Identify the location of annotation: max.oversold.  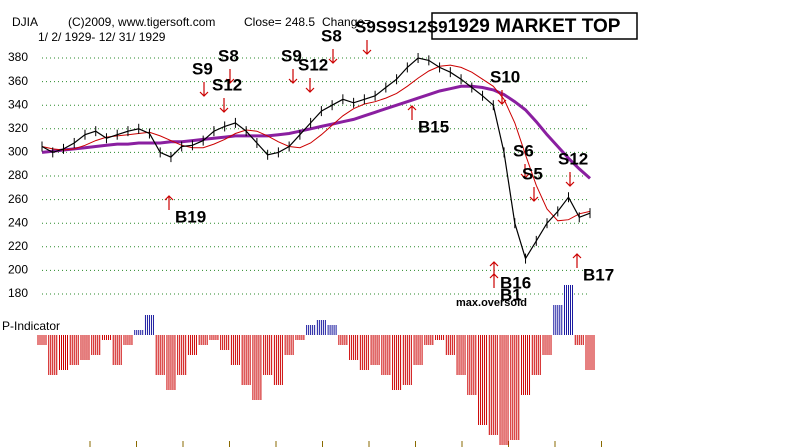
(491, 303).